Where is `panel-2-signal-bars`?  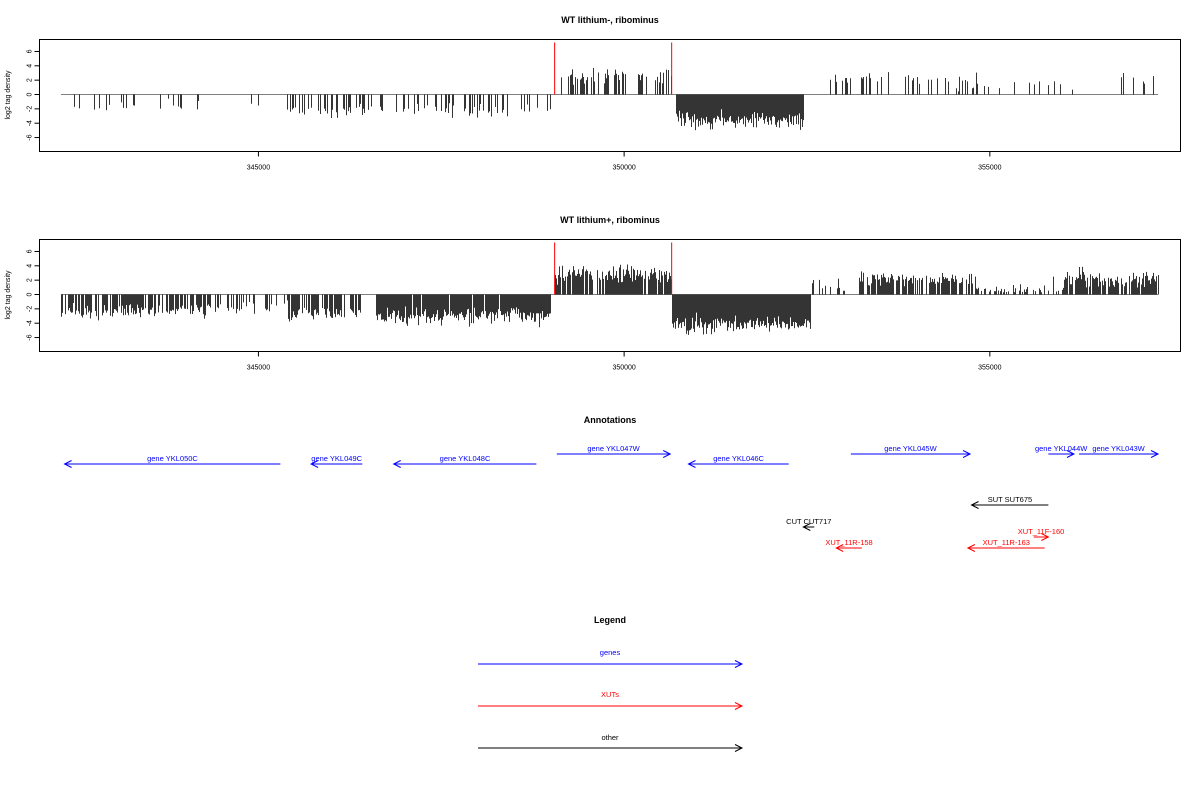
panel-2-signal-bars is located at coordinates (609, 288).